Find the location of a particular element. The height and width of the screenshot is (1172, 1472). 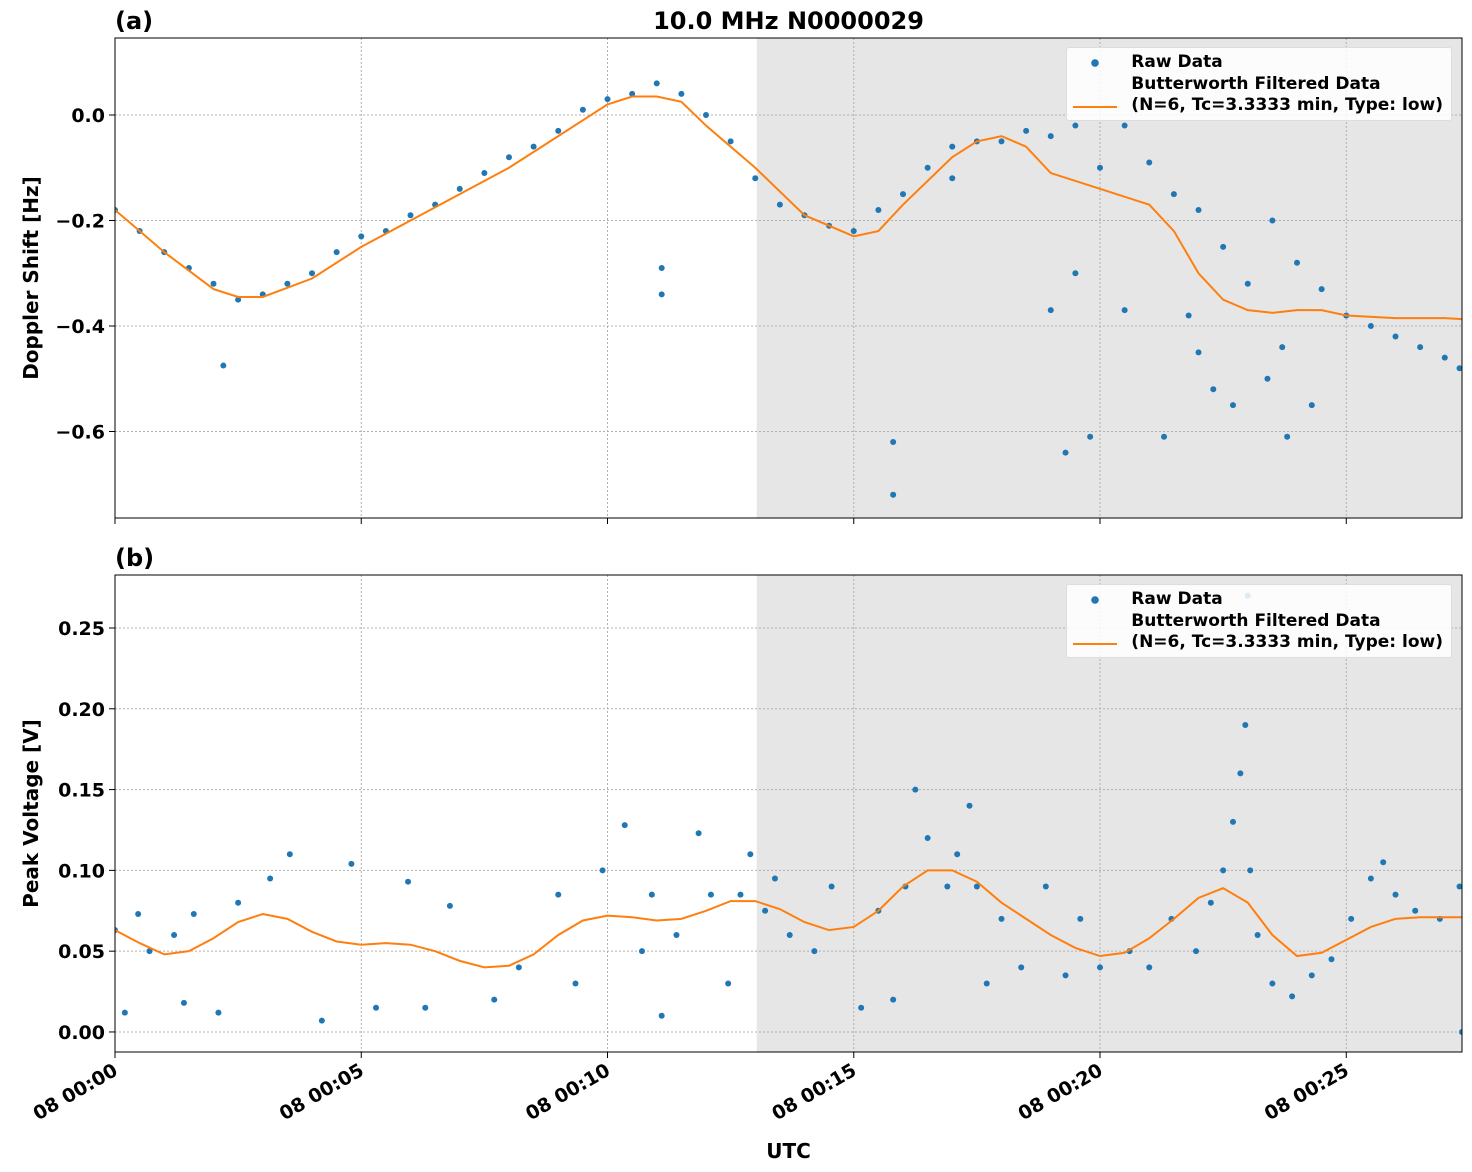

x-tick-label: 08 00:20 is located at coordinates (1060, 1092).